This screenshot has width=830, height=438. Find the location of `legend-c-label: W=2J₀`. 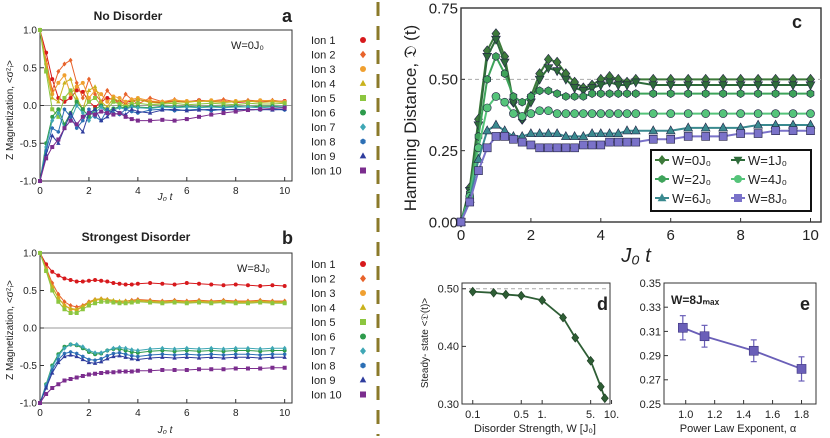

legend-c-label: W=2J₀ is located at coordinates (691, 179).